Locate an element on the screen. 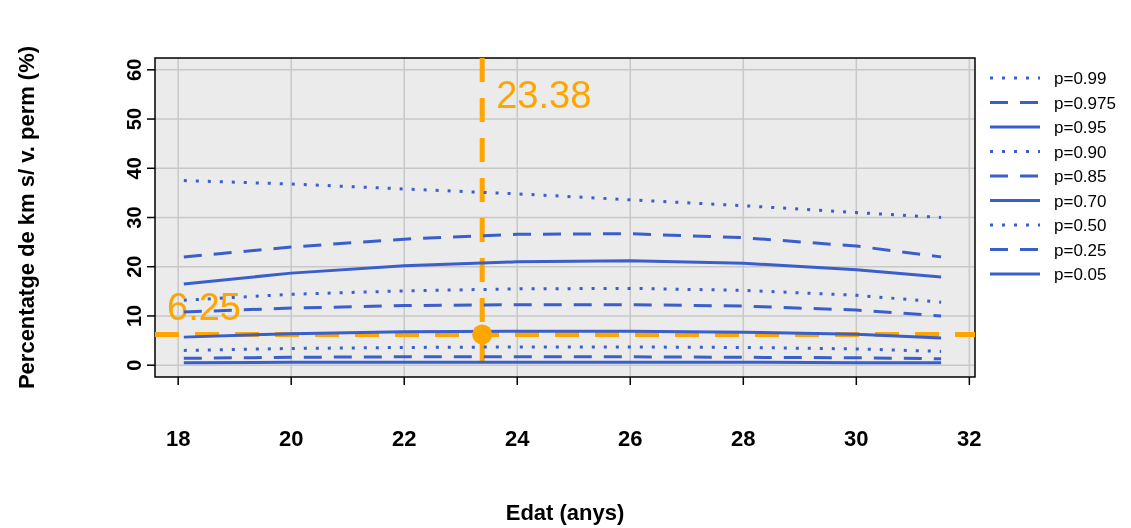 The width and height of the screenshot is (1131, 528). y-tick-label: 30 is located at coordinates (134, 217).